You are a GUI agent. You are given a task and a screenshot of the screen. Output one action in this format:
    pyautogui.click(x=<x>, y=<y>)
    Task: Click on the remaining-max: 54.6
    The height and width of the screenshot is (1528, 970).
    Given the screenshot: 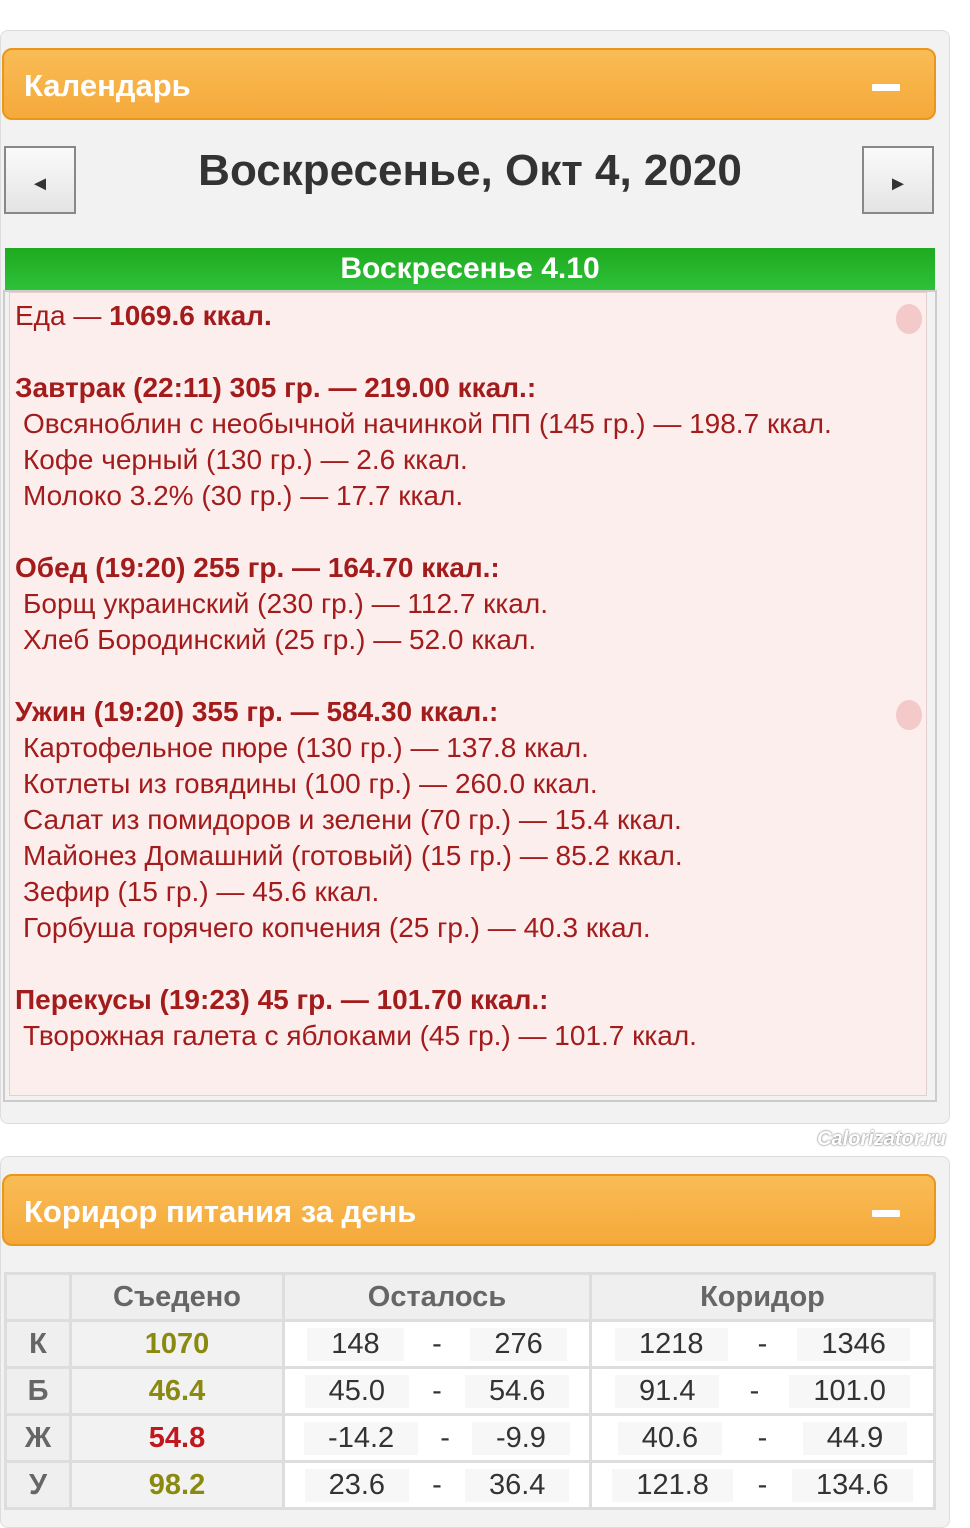 What is the action you would take?
    pyautogui.click(x=517, y=1391)
    